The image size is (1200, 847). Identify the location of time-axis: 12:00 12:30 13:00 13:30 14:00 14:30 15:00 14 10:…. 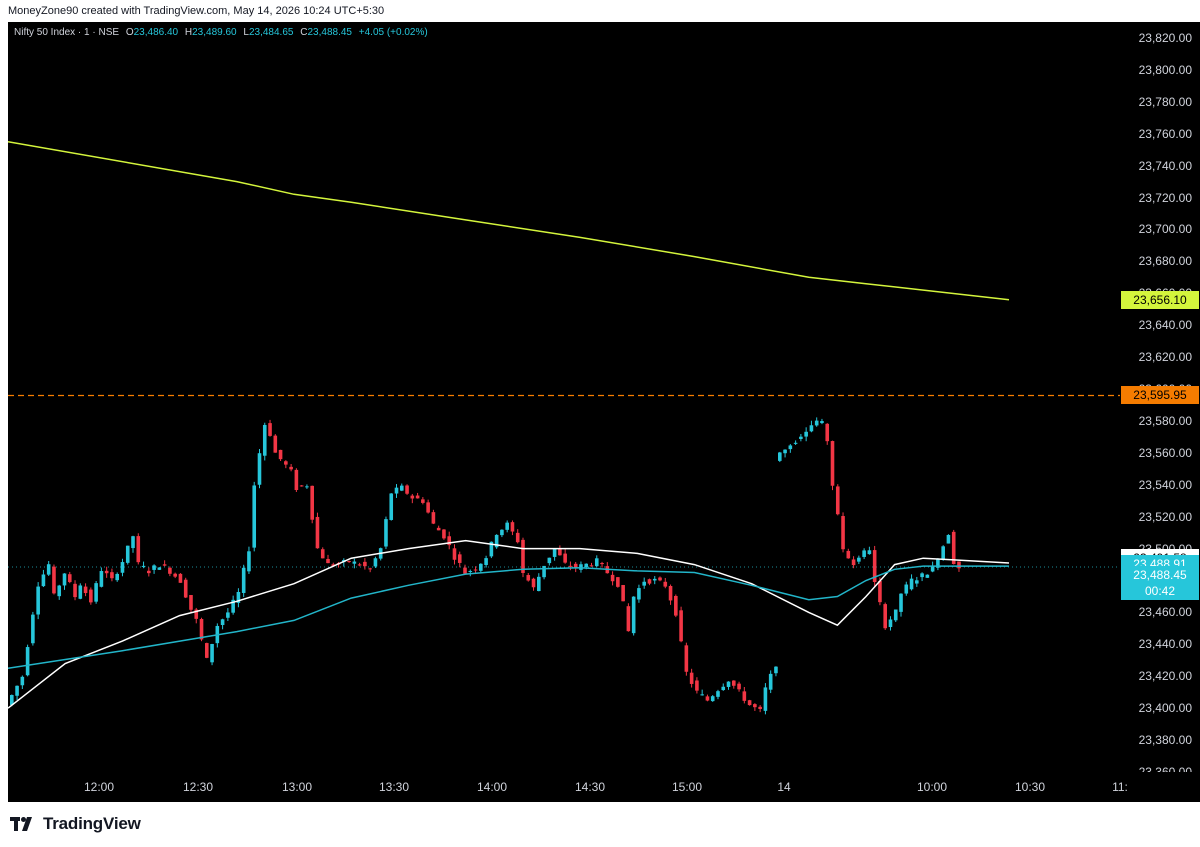
(604, 787).